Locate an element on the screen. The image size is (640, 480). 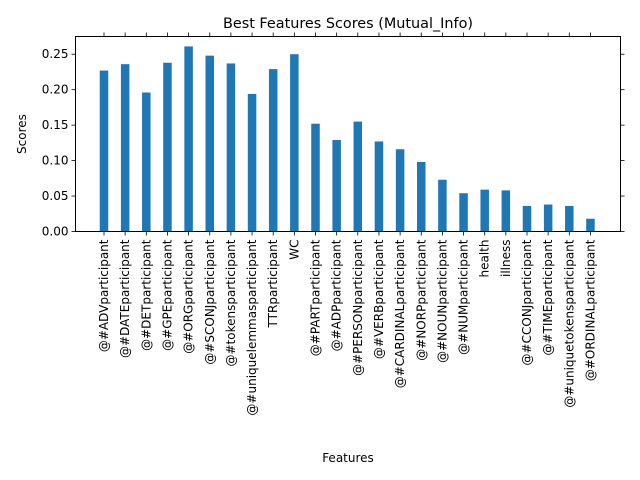
x-tick-label: @#PARTparticipant is located at coordinates (316, 297).